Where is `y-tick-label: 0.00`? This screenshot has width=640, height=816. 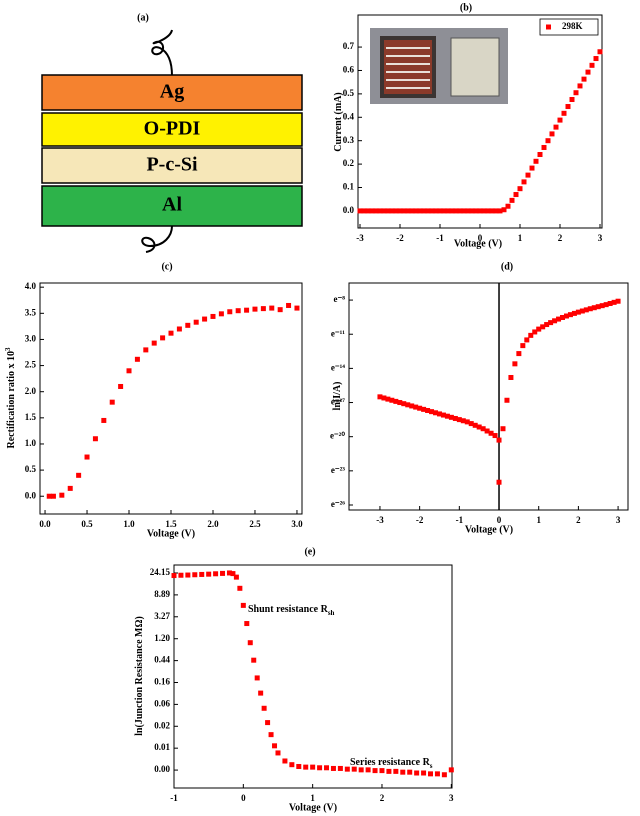
y-tick-label: 0.00 is located at coordinates (162, 769).